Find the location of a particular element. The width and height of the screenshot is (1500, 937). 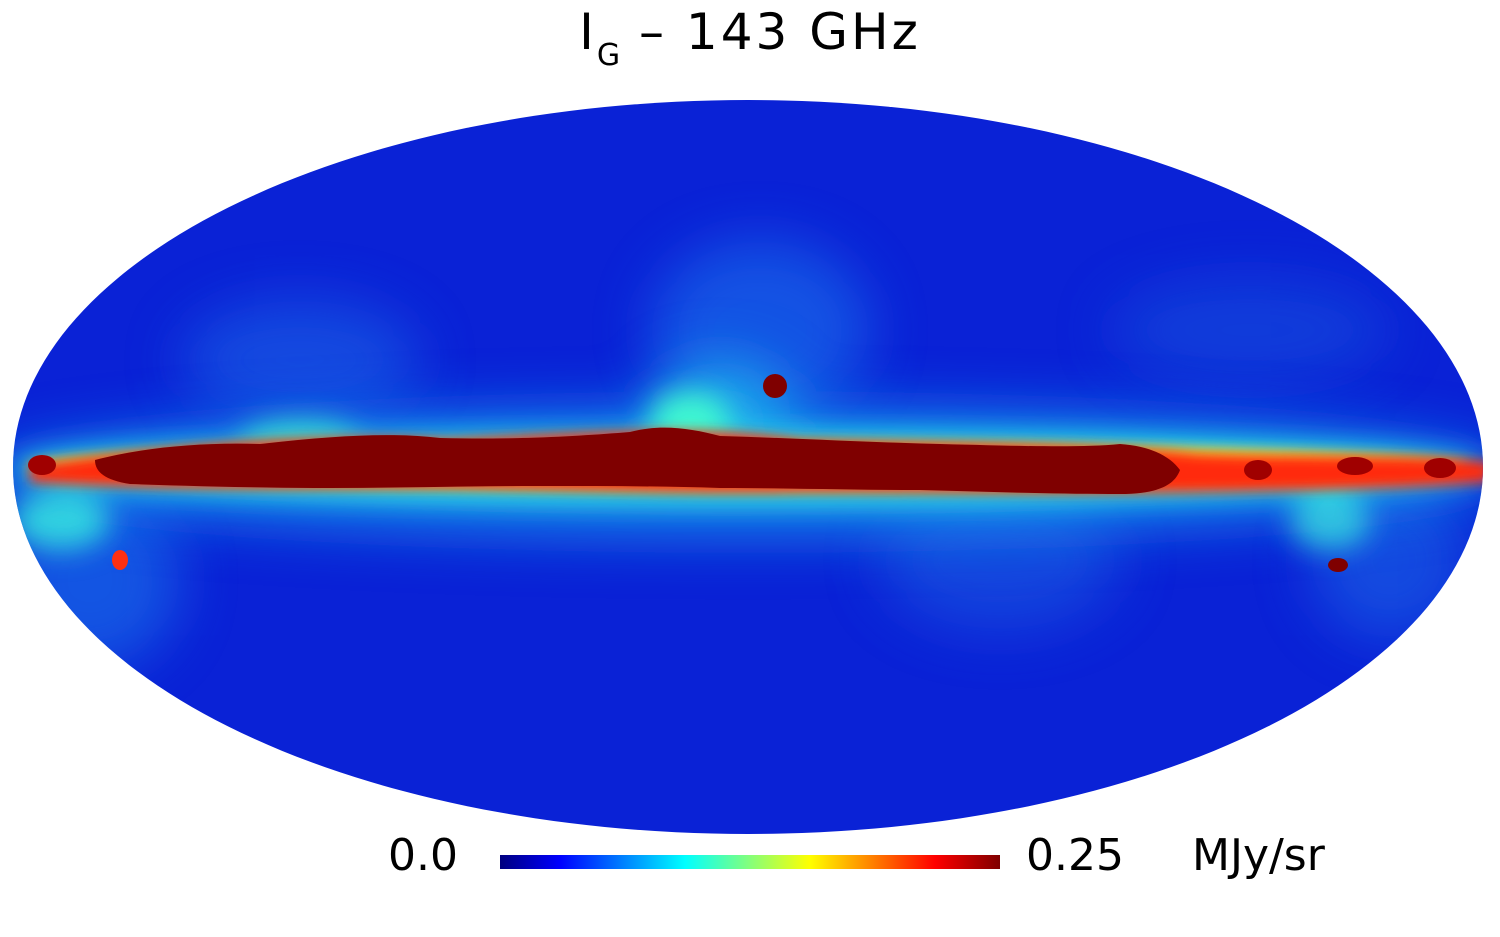

galactic-plane-core is located at coordinates (637, 460).